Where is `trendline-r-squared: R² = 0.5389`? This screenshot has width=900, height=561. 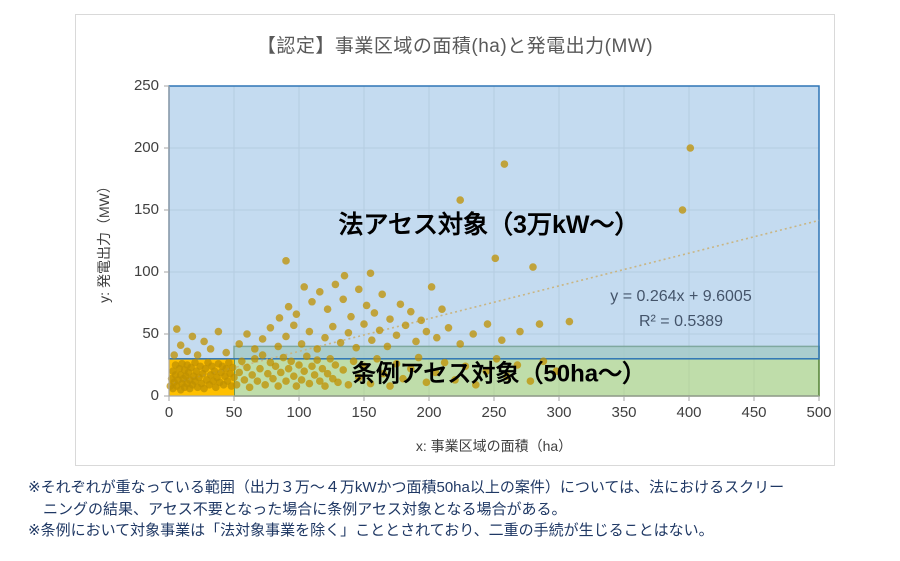
trendline-r-squared: R² = 0.5389 is located at coordinates (681, 321).